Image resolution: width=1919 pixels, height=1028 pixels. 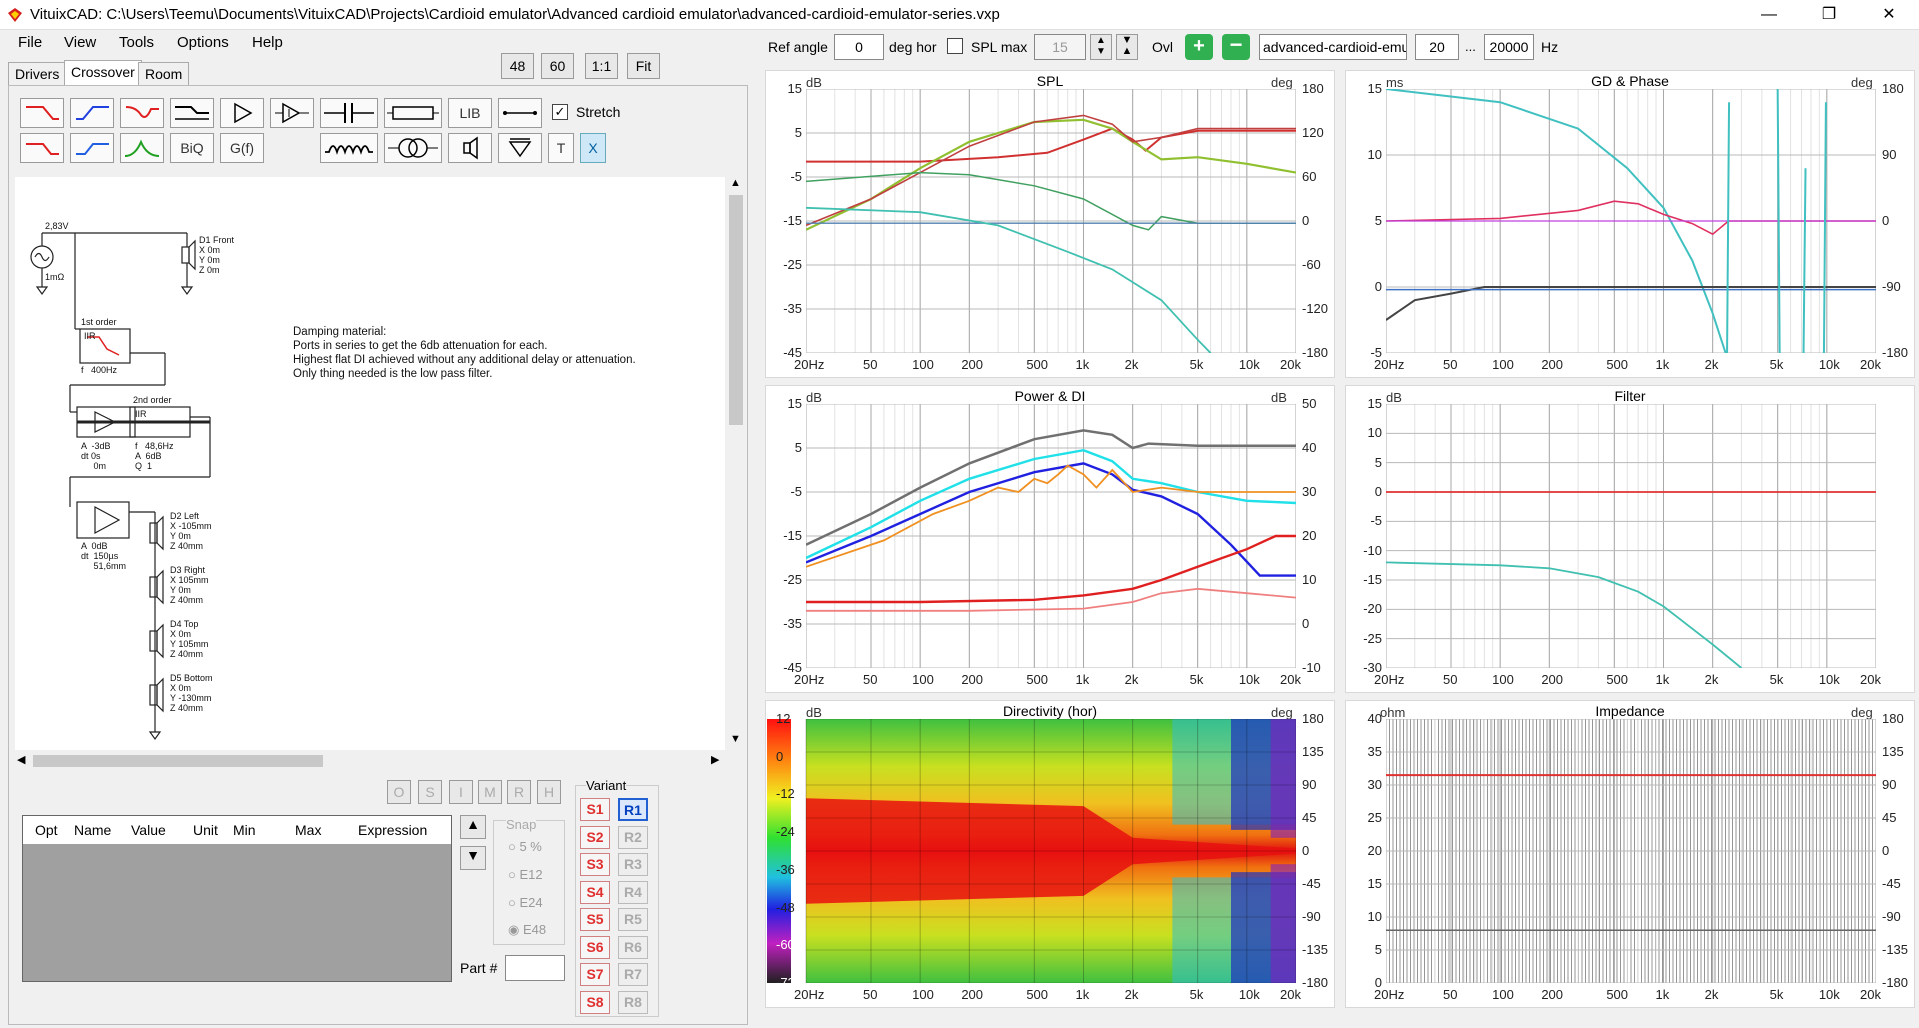 What do you see at coordinates (42, 113) in the screenshot?
I see `lowpass-red-tool` at bounding box center [42, 113].